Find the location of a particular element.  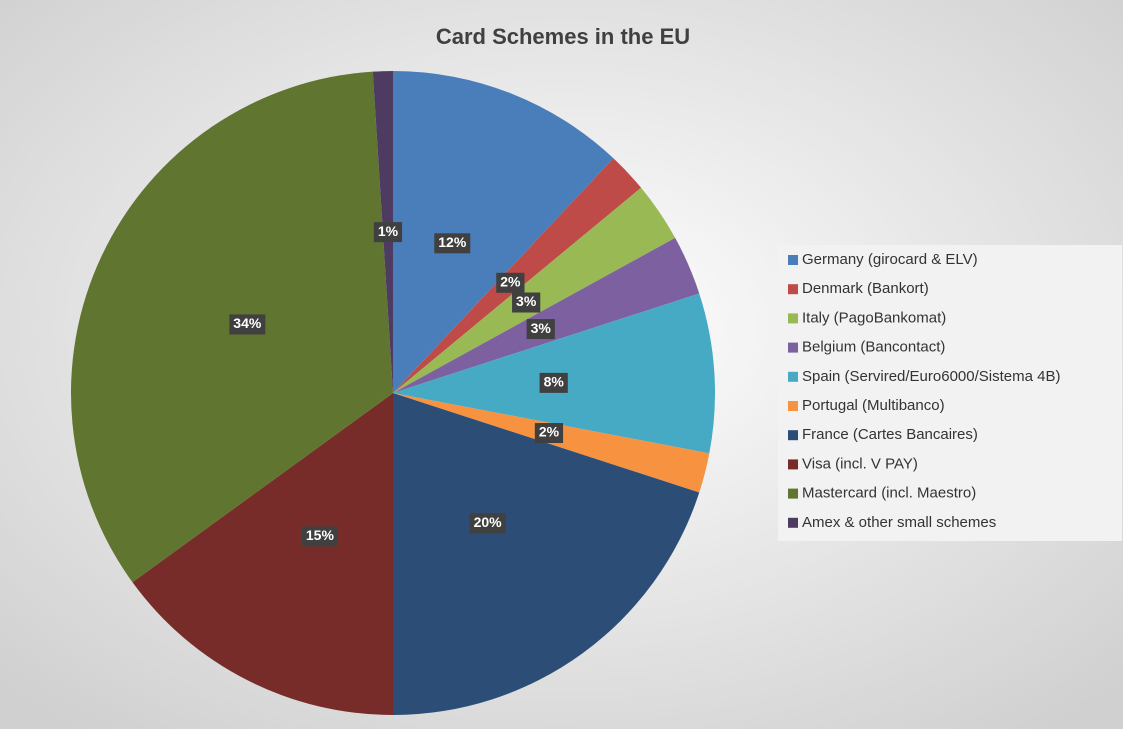

legend is located at coordinates (950, 393).